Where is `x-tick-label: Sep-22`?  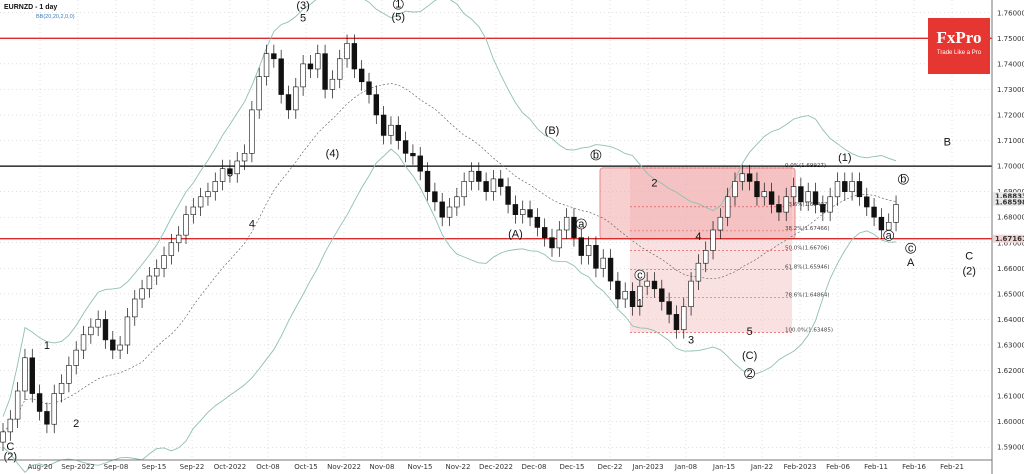 x-tick-label: Sep-22 is located at coordinates (192, 467).